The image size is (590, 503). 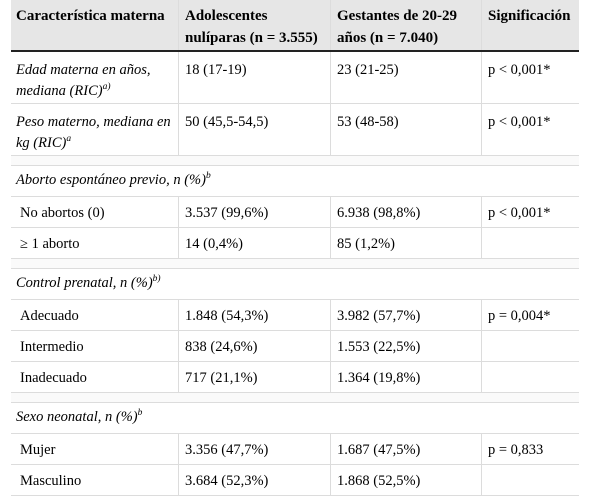 I want to click on group-header-sexo: Sexo neonatal, n (%)b, so click(x=295, y=418).